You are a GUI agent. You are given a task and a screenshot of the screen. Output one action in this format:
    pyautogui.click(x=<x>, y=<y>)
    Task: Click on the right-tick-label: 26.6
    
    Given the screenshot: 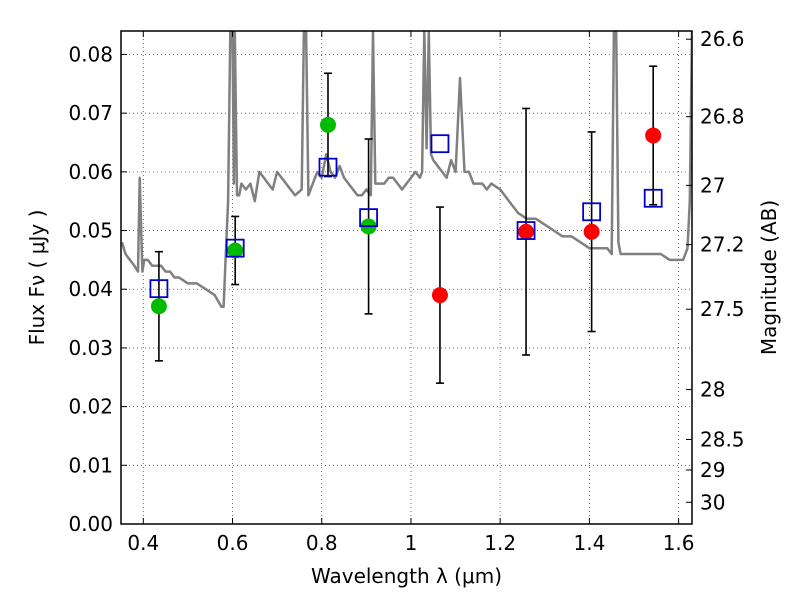 What is the action you would take?
    pyautogui.click(x=722, y=39)
    